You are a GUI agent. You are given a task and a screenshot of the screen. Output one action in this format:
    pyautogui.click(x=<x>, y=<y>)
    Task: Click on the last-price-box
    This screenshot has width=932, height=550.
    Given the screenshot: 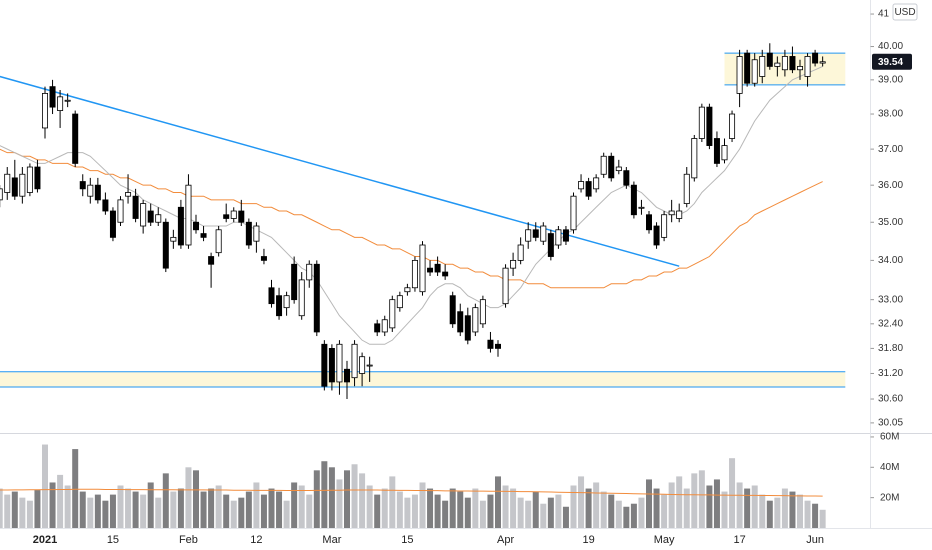 What is the action you would take?
    pyautogui.click(x=892, y=61)
    